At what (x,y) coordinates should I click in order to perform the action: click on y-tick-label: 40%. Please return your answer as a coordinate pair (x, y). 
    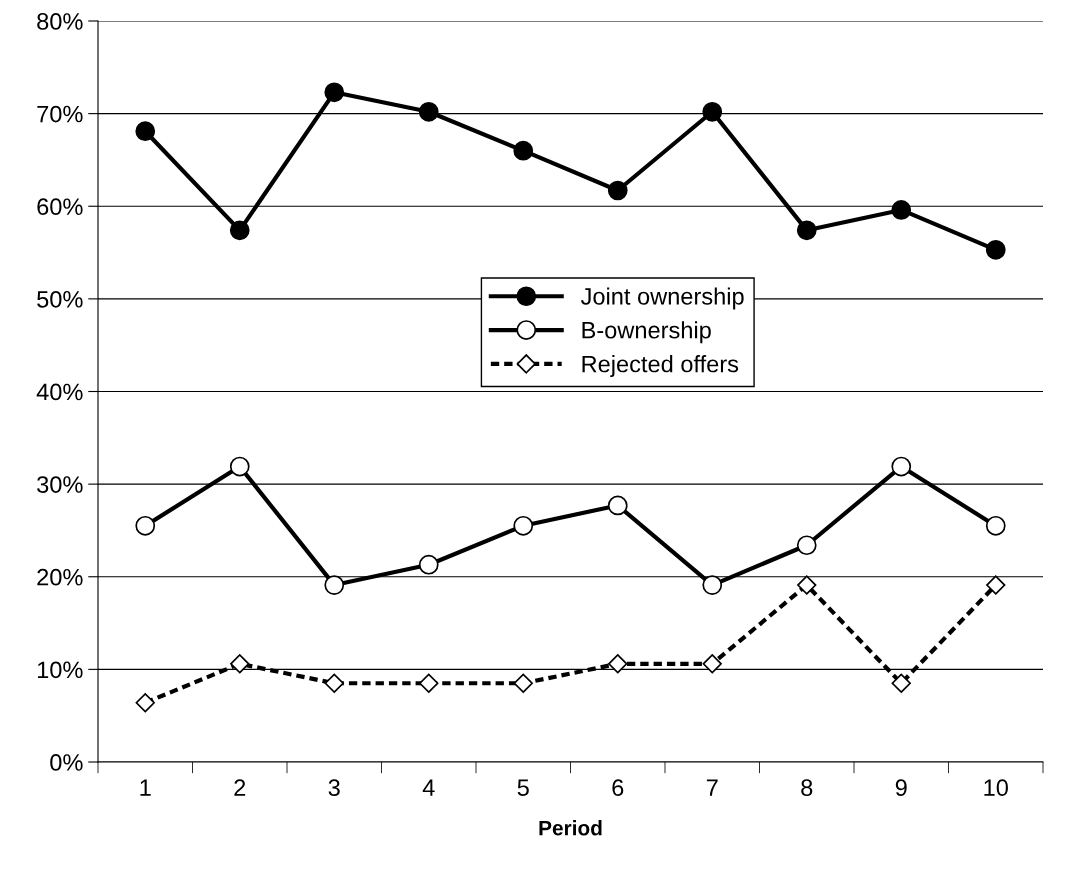
    Looking at the image, I should click on (59, 392).